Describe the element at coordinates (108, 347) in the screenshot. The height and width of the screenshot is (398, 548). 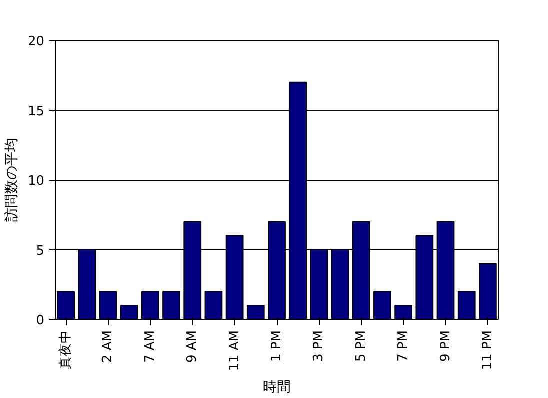
I see `x-tick-label: 2 AM` at that location.